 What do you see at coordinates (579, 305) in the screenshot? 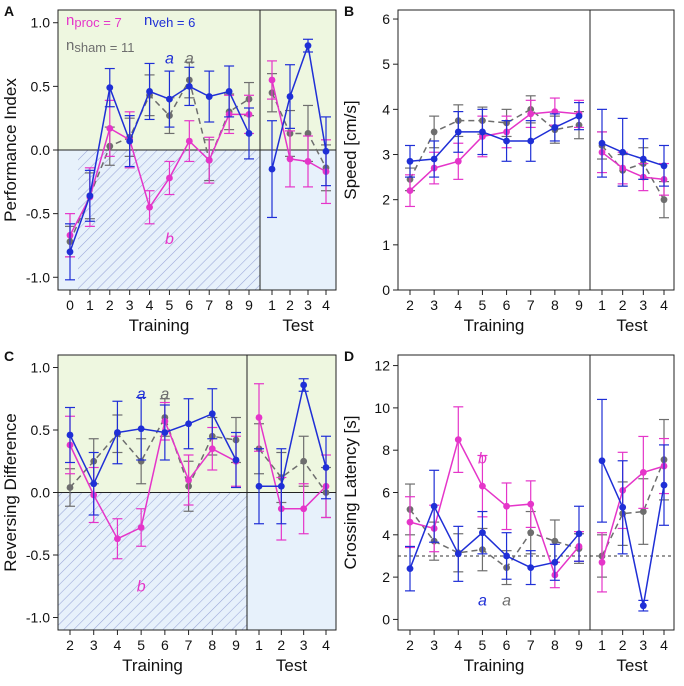
I see `x-tick-label: 9` at bounding box center [579, 305].